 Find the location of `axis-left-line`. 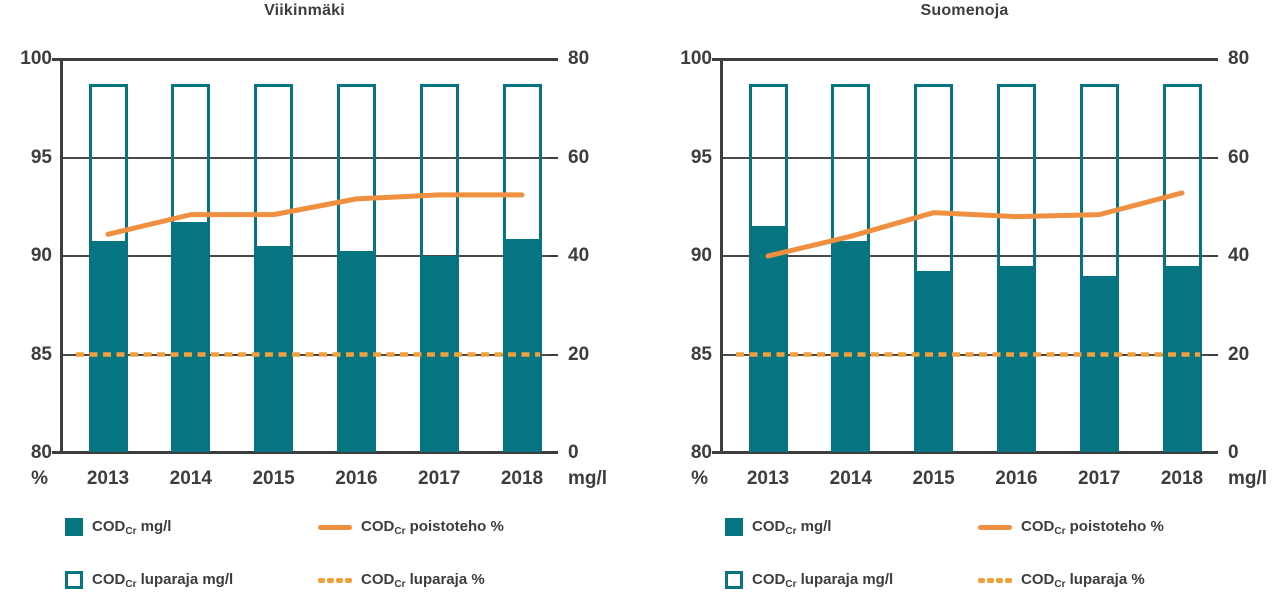

axis-left-line is located at coordinates (61, 256).